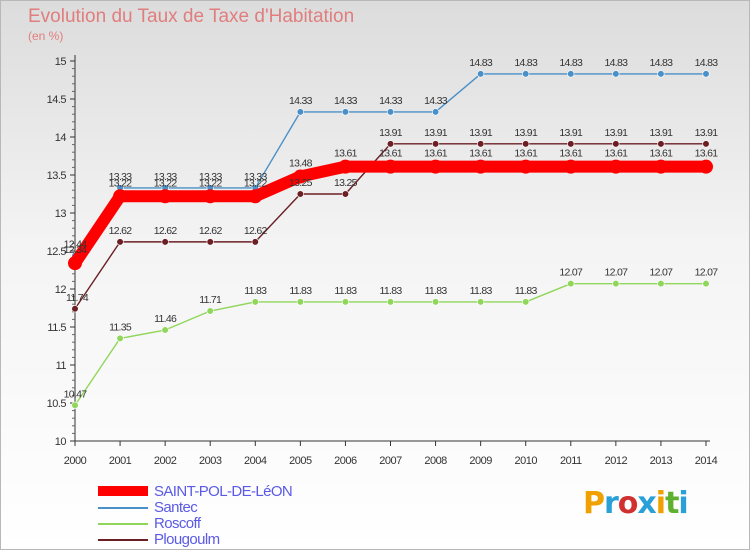 This screenshot has height=550, width=750. I want to click on data-label: 12.07, so click(571, 273).